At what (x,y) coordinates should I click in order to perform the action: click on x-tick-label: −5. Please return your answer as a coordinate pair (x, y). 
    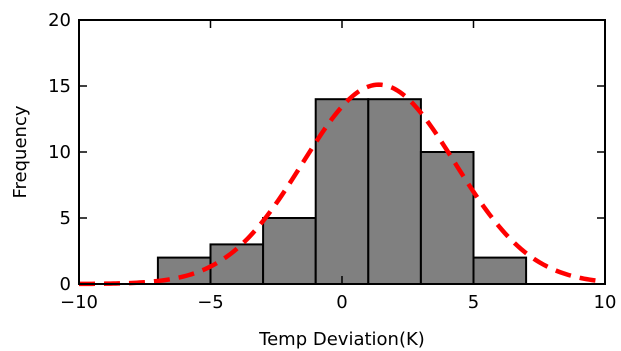
    Looking at the image, I should click on (210, 302).